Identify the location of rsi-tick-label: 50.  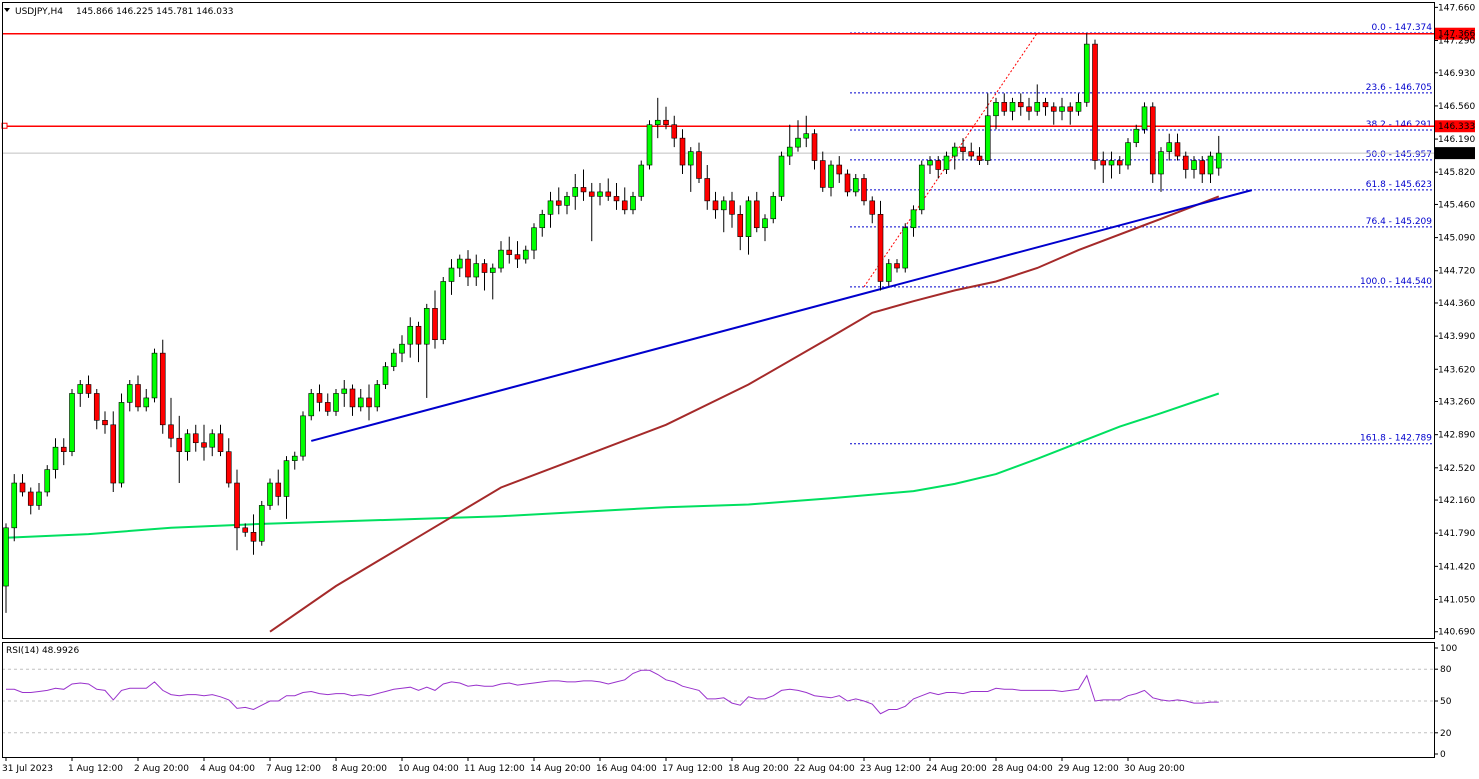
(1446, 702).